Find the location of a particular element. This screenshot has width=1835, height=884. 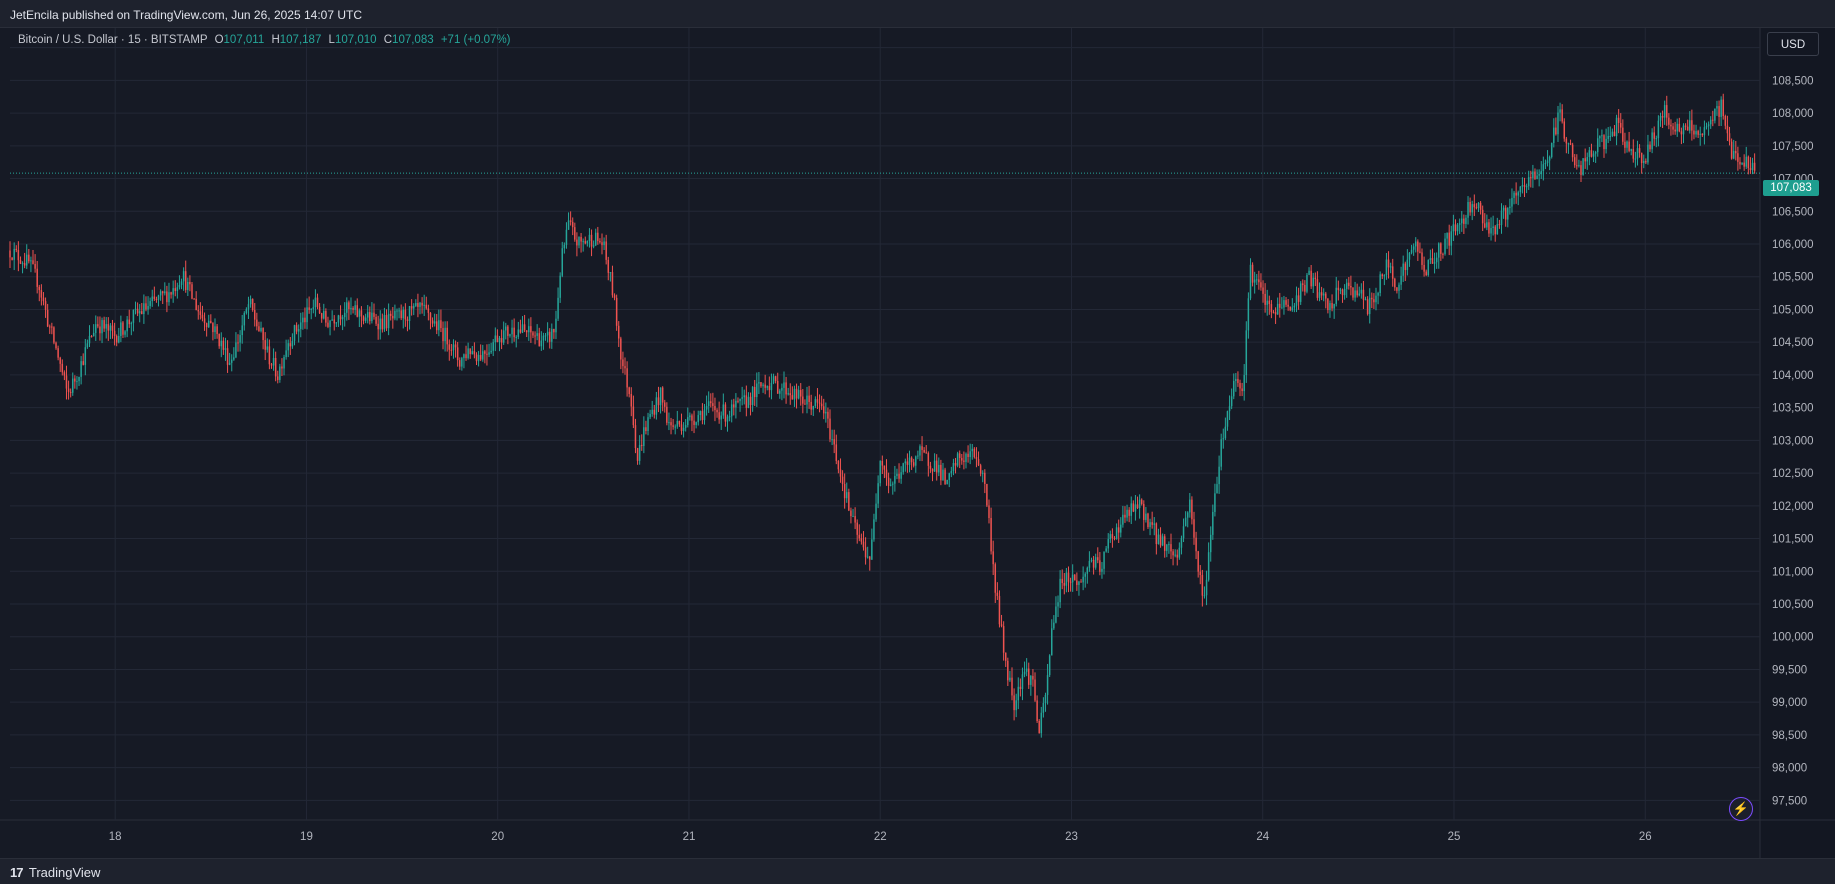

symbol-title: Bitcoin / U.S. Dollar · 15 · BITSTAMP is located at coordinates (113, 40).